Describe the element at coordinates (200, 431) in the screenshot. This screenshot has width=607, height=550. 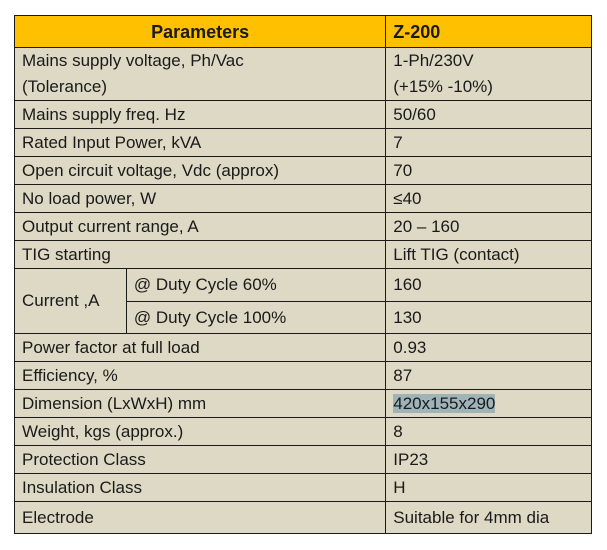
I see `param-cell: Weight, kgs (approx.)` at that location.